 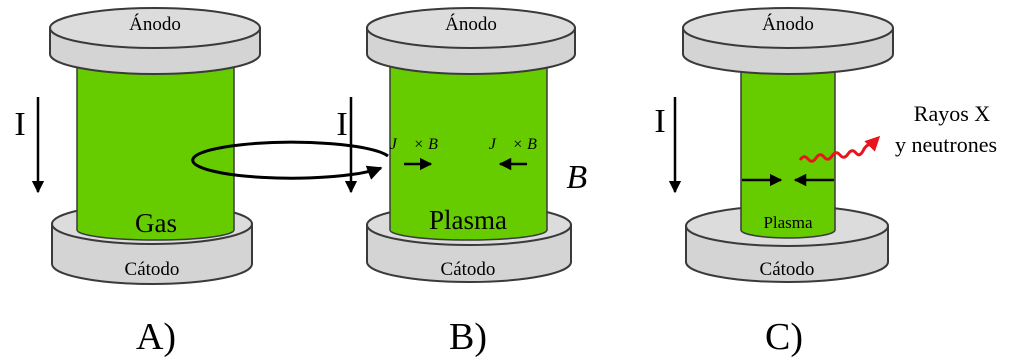 What do you see at coordinates (471, 24) in the screenshot?
I see `panel-b-anode-label: Ánodo` at bounding box center [471, 24].